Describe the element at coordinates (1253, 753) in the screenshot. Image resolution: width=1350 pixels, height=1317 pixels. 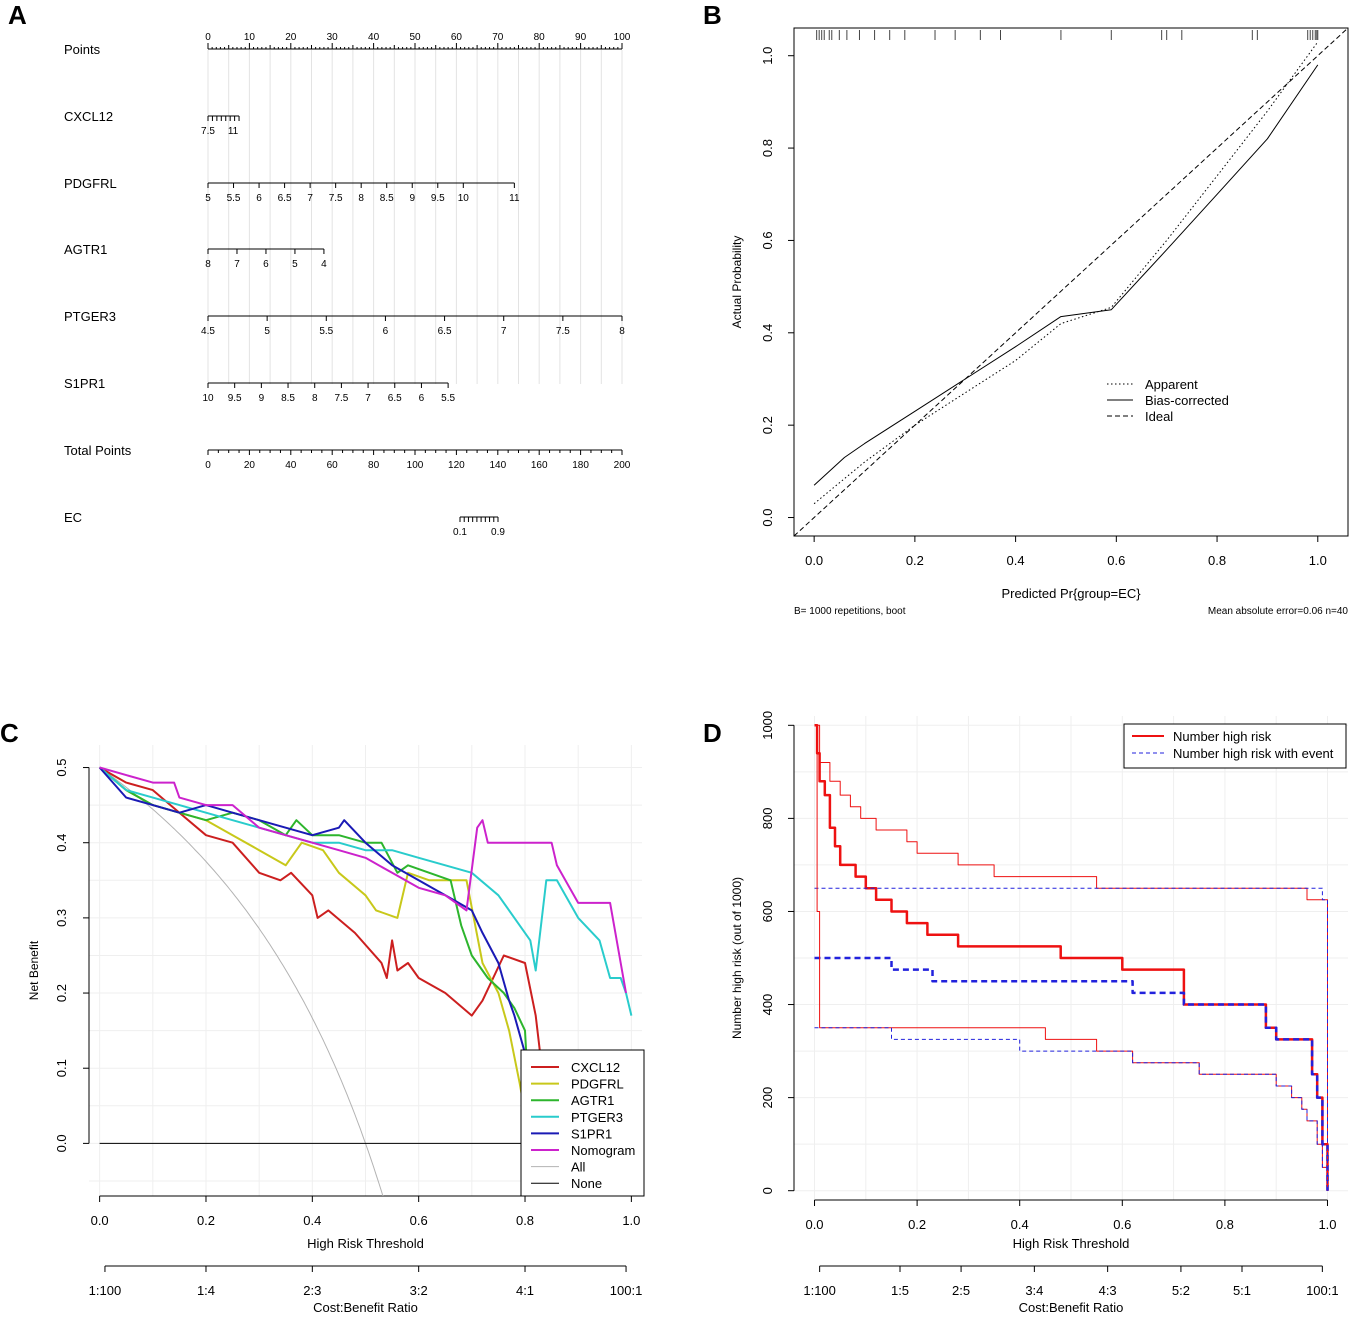
I see `legend-entry-number-high-risk-with-event: Number high risk with event` at that location.